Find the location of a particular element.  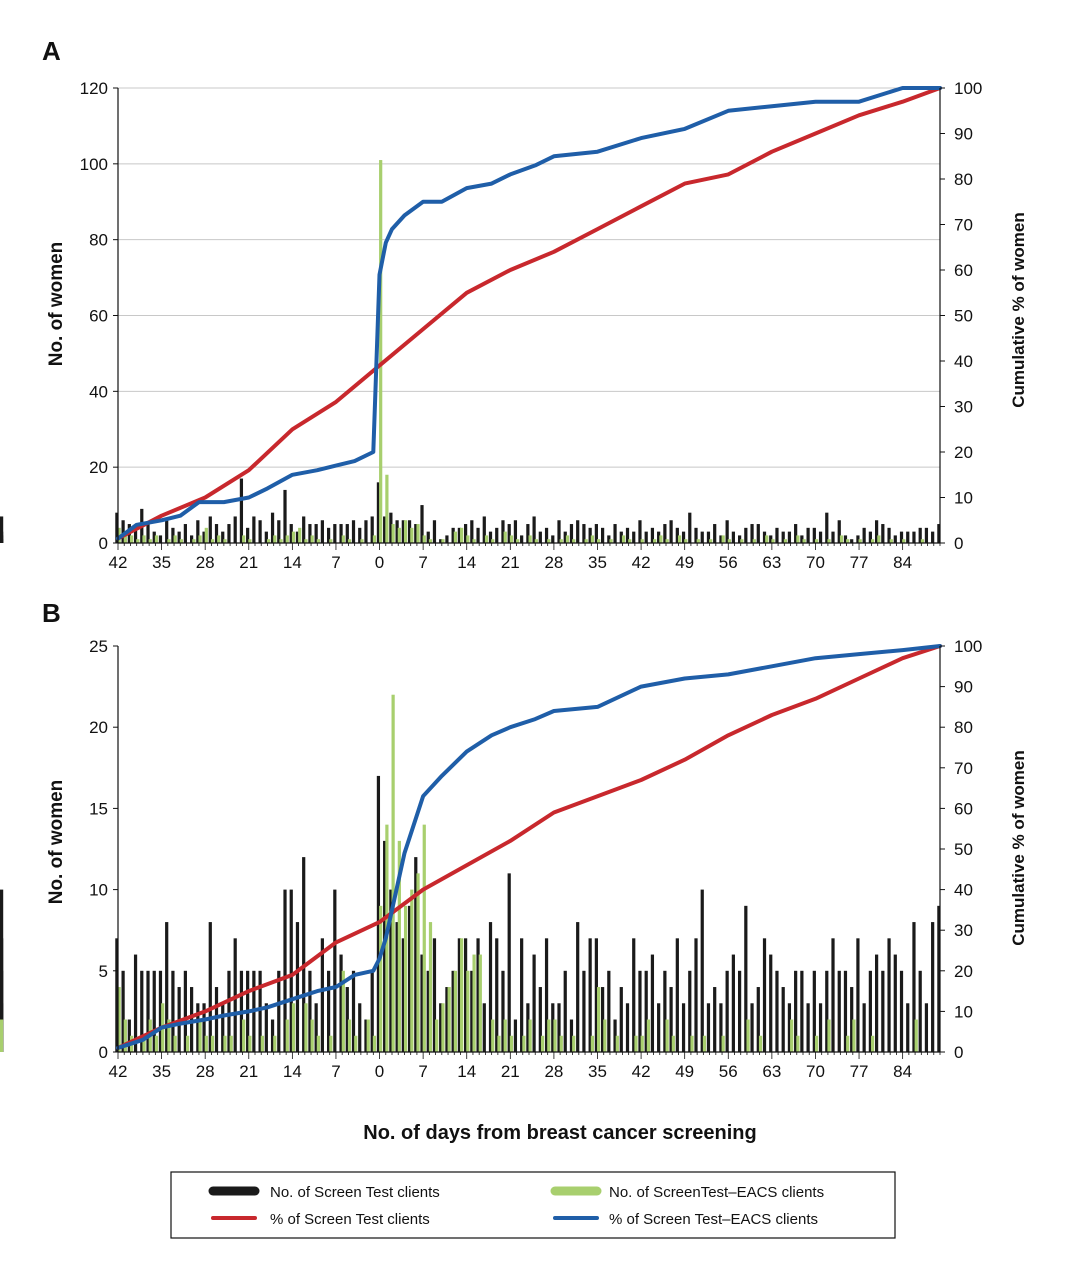

x-tick-label-a-0: 42 is located at coordinates (118, 562).